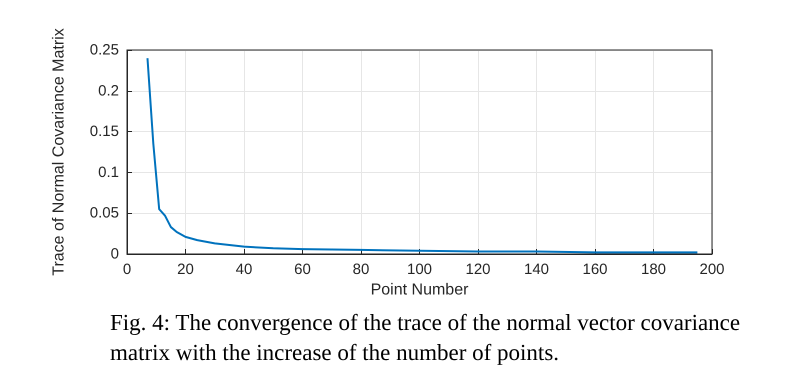 The image size is (790, 387). Describe the element at coordinates (653, 269) in the screenshot. I see `x-tick-label: 180` at that location.